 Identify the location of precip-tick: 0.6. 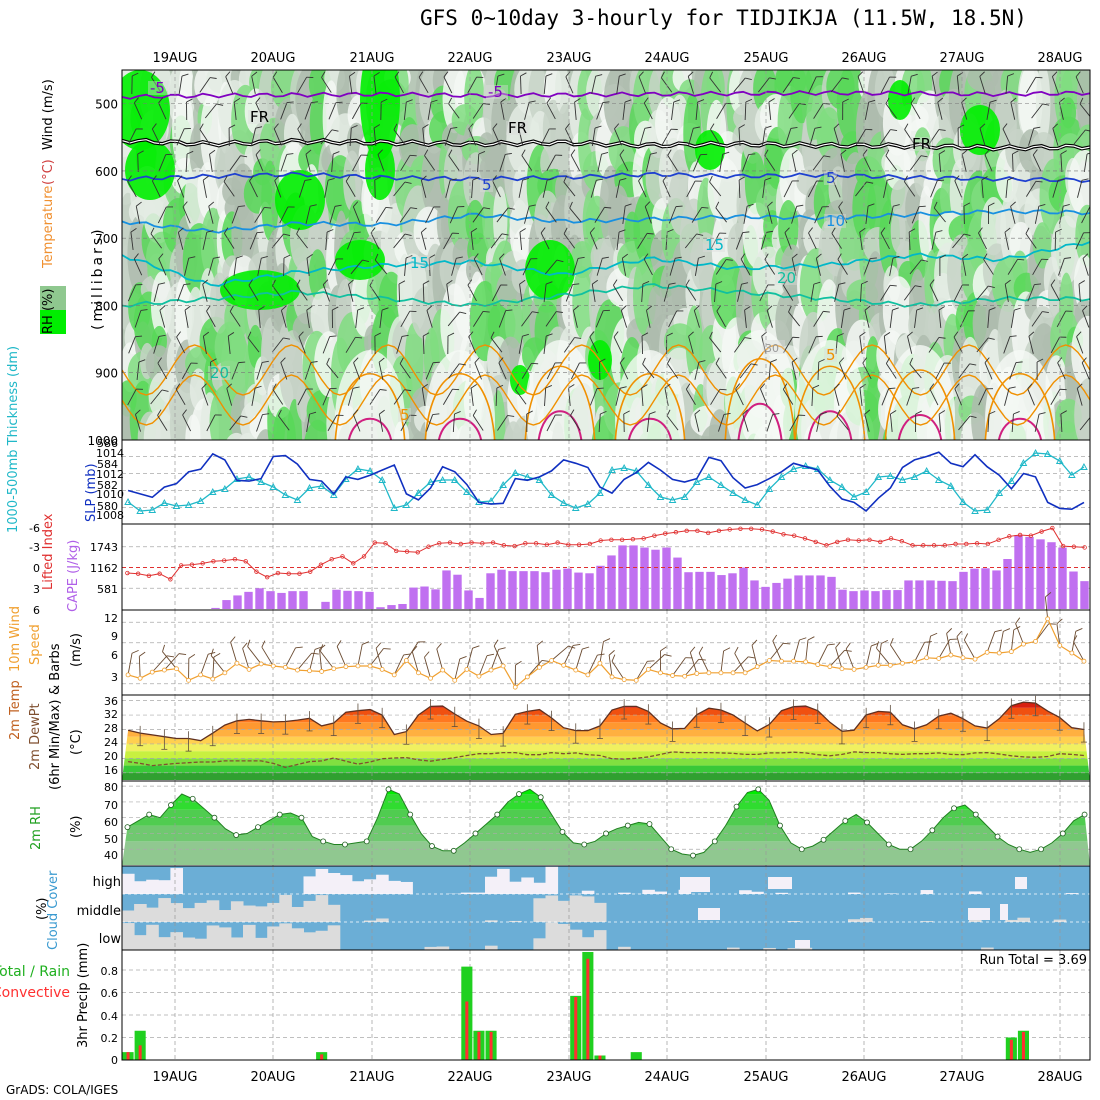
(110, 993).